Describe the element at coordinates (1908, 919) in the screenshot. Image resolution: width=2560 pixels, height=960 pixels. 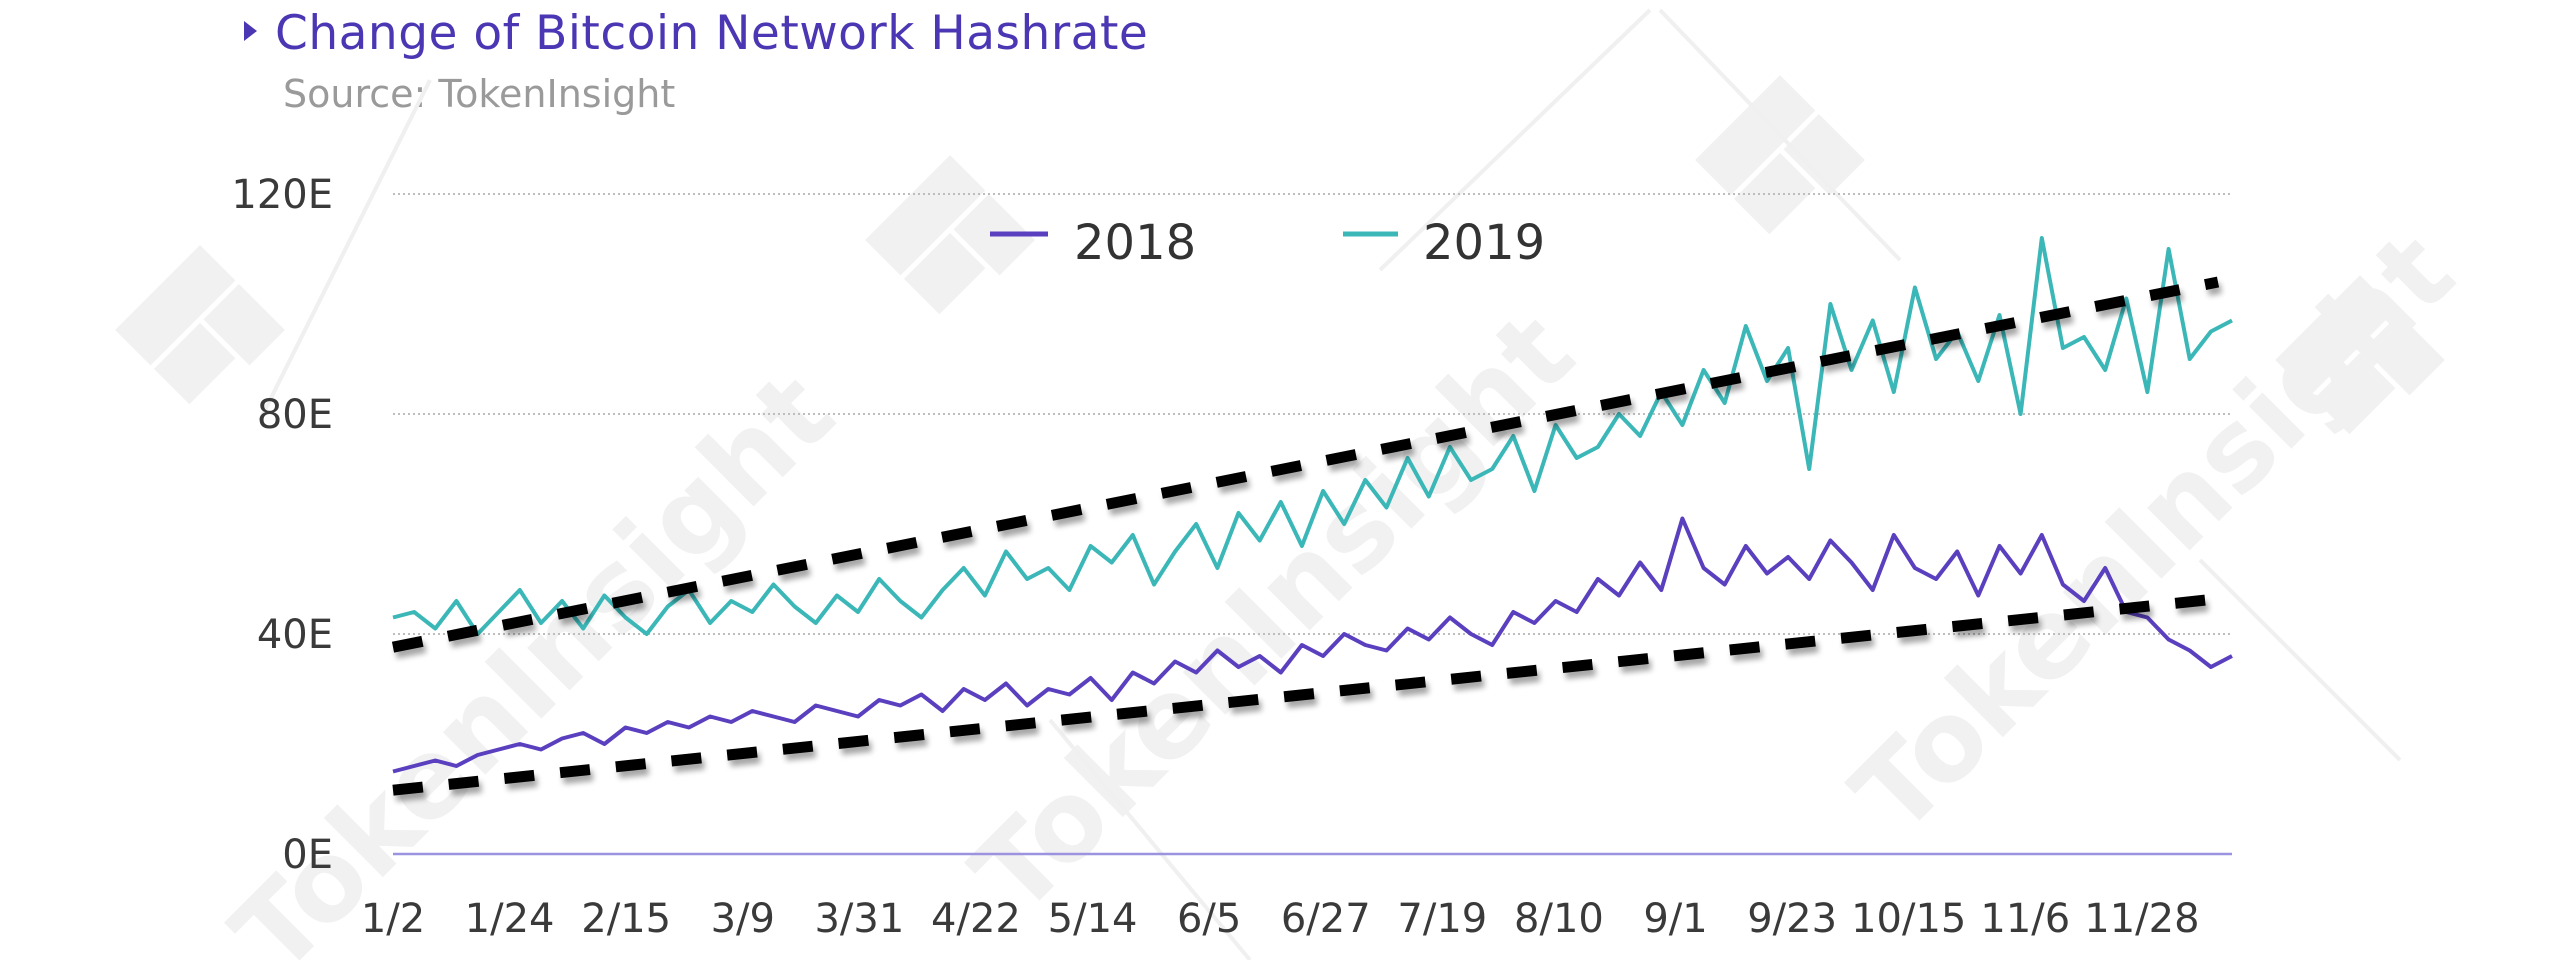
I see `x-tick-label: 10/15` at that location.